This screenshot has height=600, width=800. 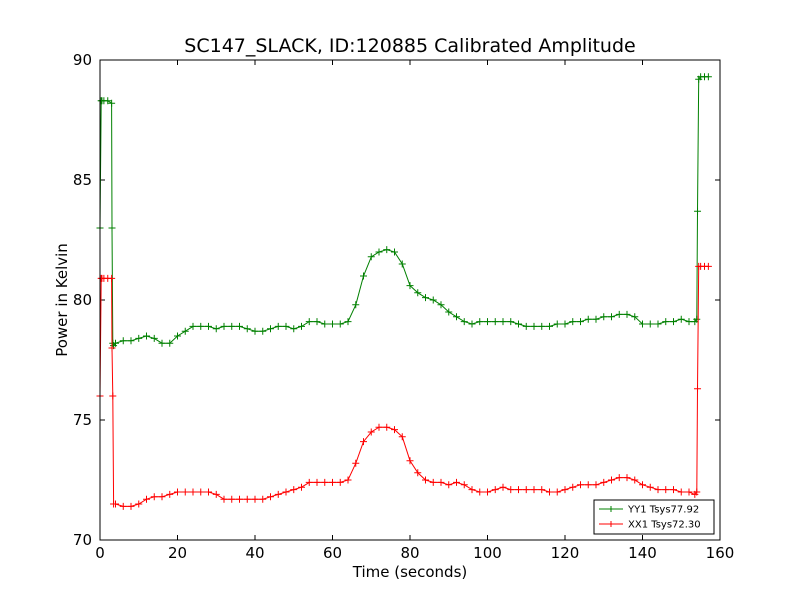 I want to click on x-tick-label: 140, so click(x=642, y=553).